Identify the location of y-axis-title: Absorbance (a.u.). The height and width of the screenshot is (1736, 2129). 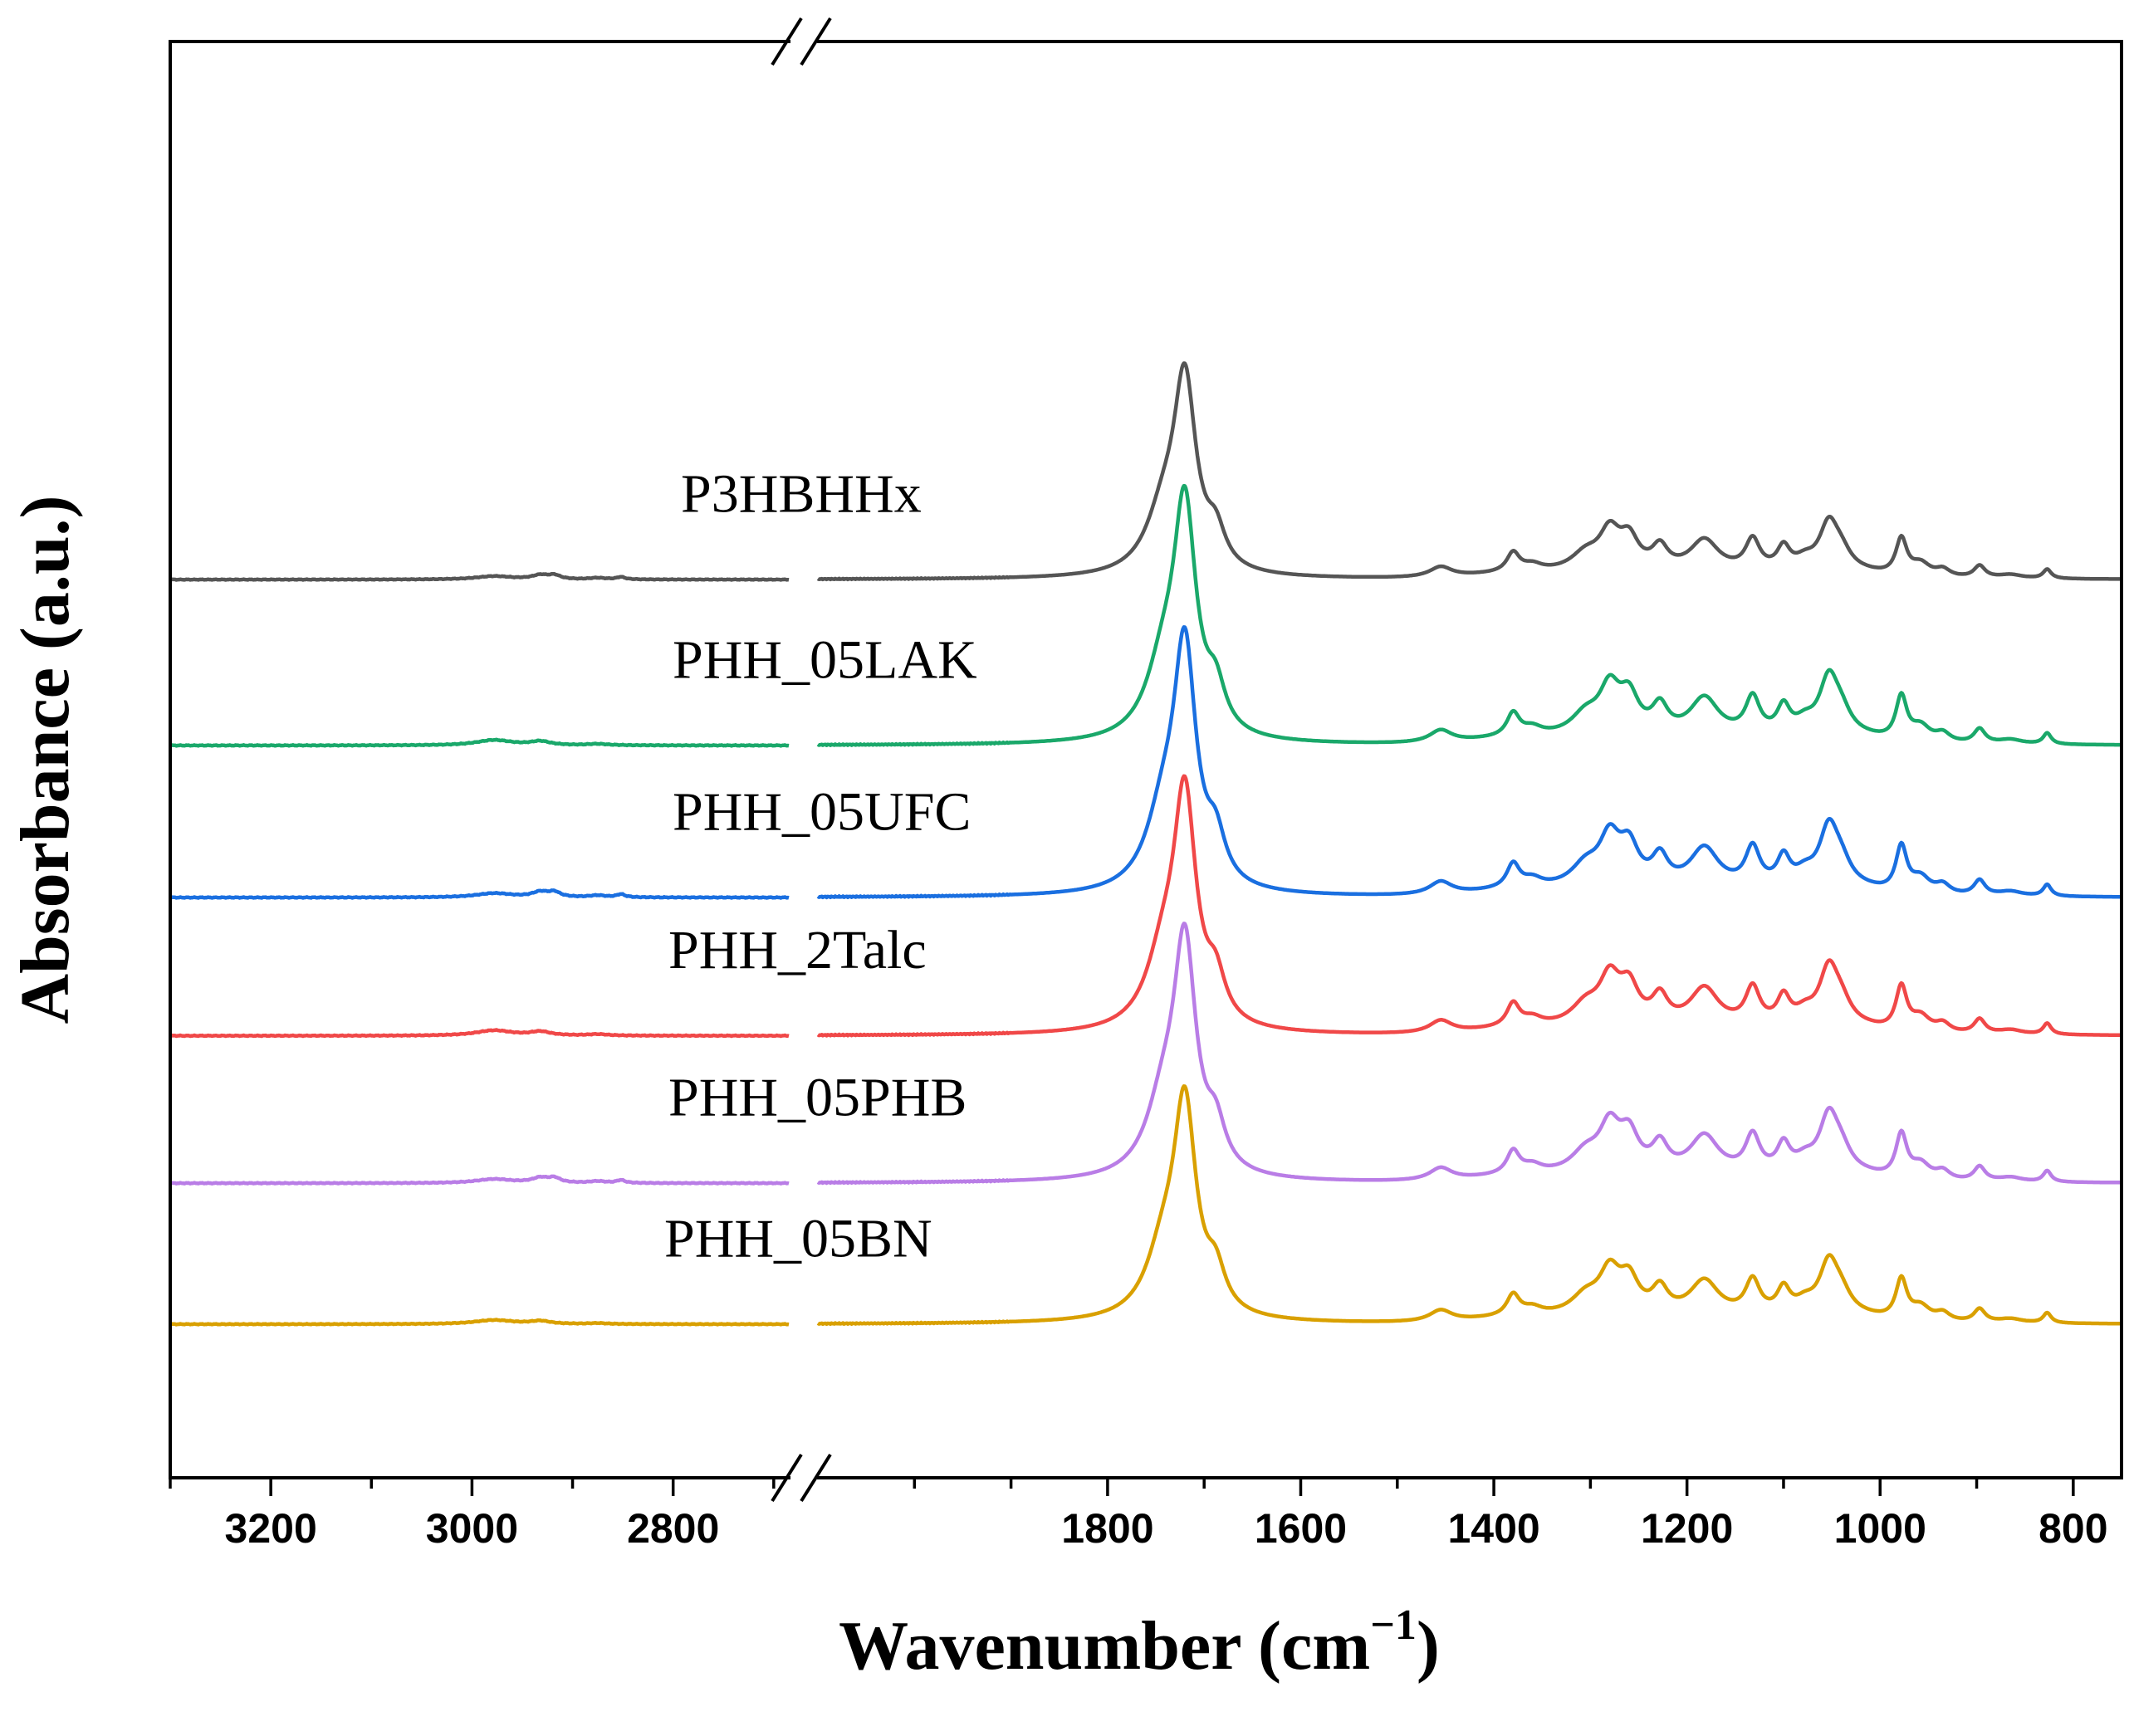
(45, 759).